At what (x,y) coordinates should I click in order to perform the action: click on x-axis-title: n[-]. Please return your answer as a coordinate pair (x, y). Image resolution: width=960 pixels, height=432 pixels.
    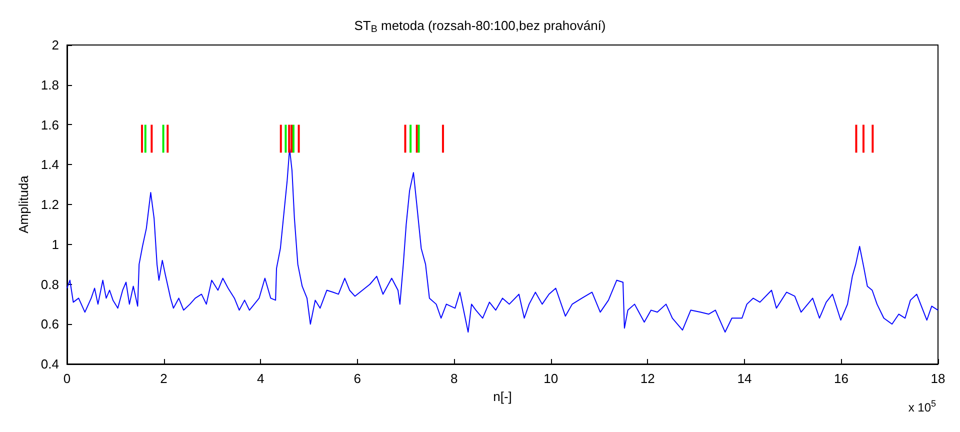
    Looking at the image, I should click on (502, 396).